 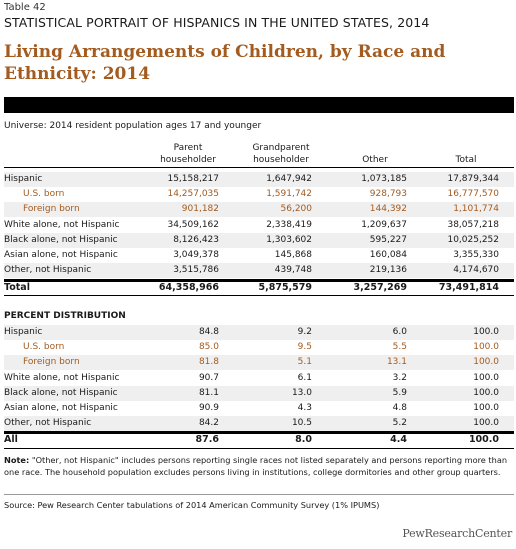 I want to click on cell-other: 5.2, so click(x=399, y=423).